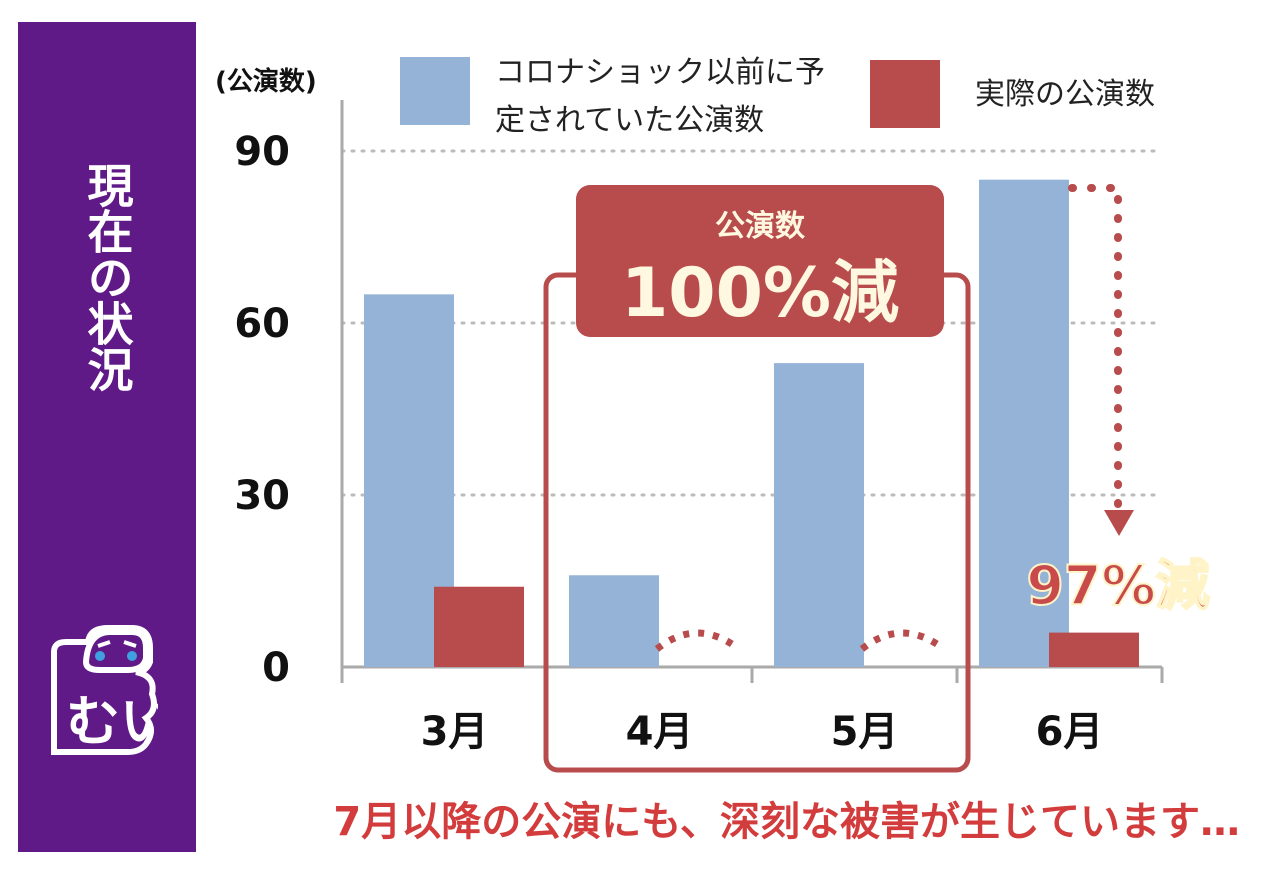 The height and width of the screenshot is (870, 1287). What do you see at coordinates (1070, 732) in the screenshot?
I see `x-tick-label: 6月` at bounding box center [1070, 732].